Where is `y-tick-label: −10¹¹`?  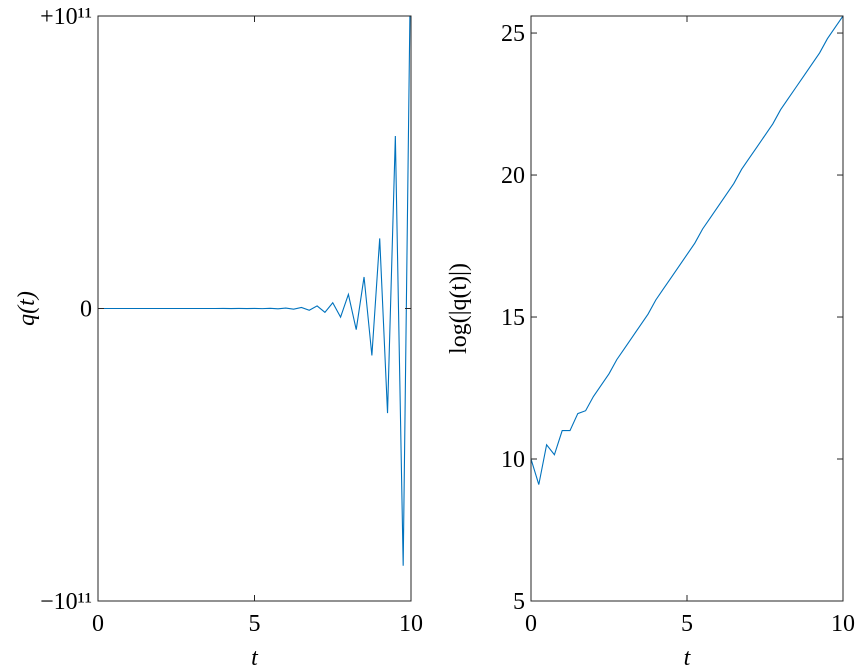
y-tick-label: −10¹¹ is located at coordinates (66, 602).